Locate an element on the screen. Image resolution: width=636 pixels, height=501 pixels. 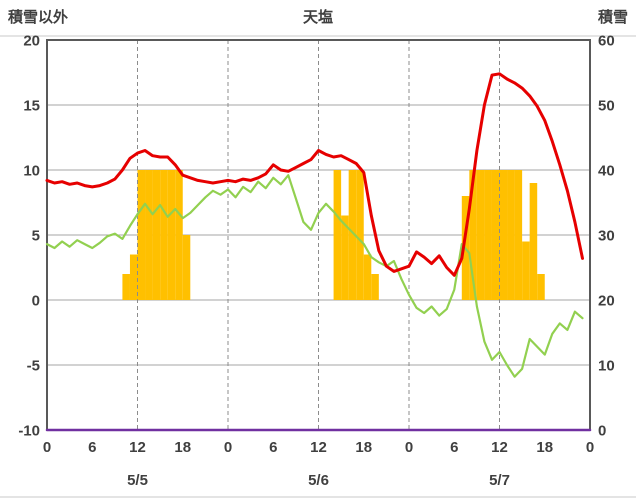
x-axis-date-label: 5/5 is located at coordinates (137, 480).